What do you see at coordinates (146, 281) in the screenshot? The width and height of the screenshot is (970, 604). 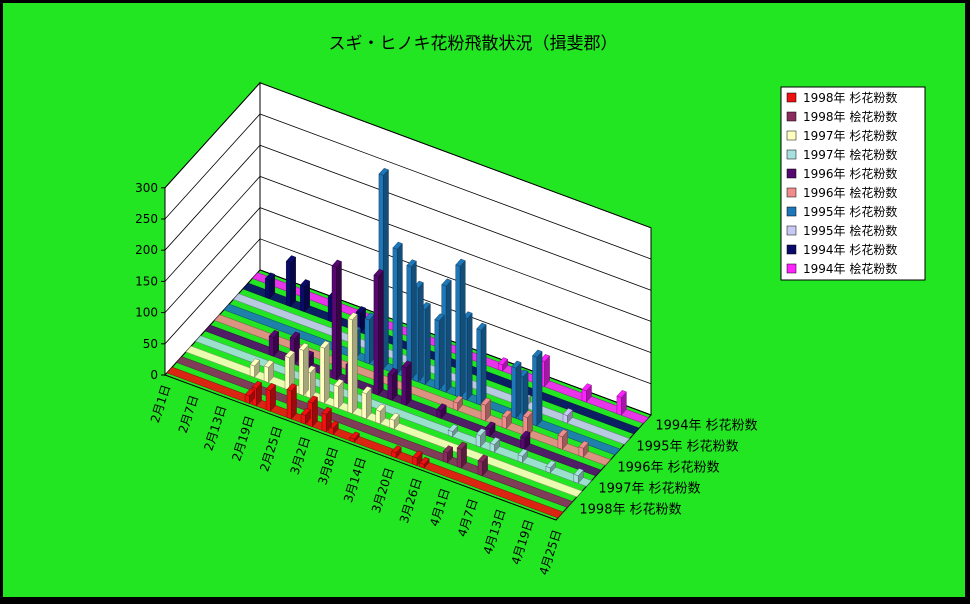 I see `y-tick-label: 150` at bounding box center [146, 281].